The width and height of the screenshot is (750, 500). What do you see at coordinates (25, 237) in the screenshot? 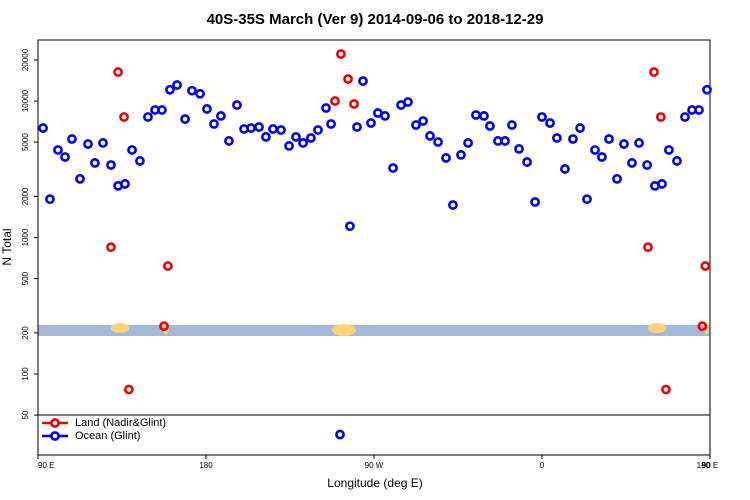
I see `y-tick-label: 1000` at bounding box center [25, 237].